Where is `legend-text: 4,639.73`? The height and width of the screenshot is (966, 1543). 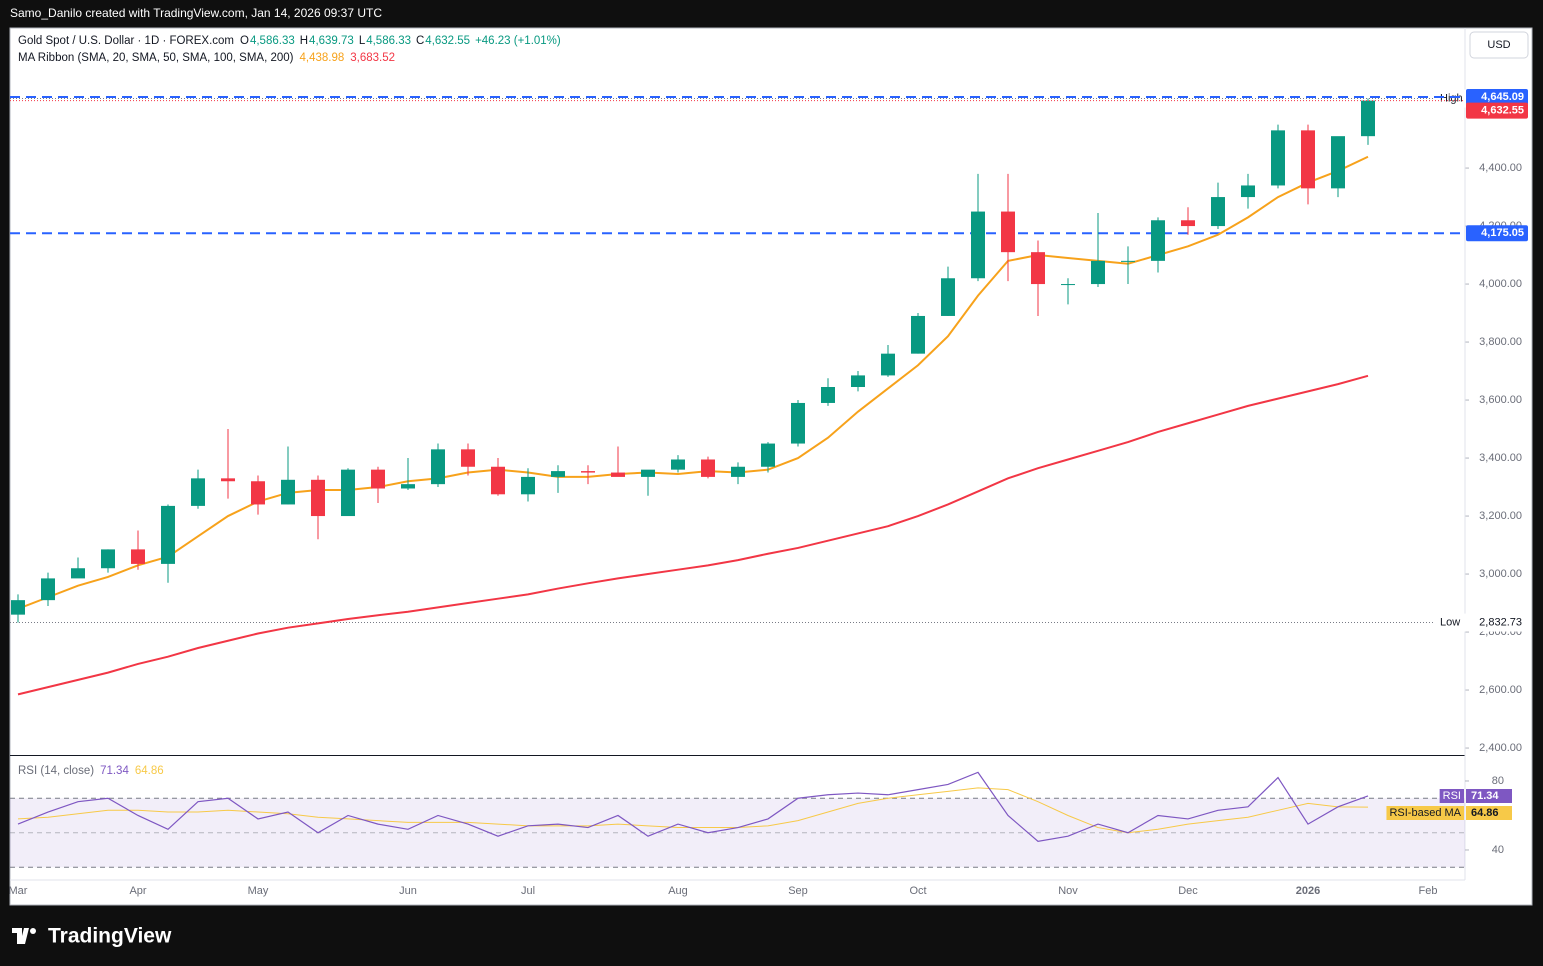 legend-text: 4,639.73 is located at coordinates (331, 41).